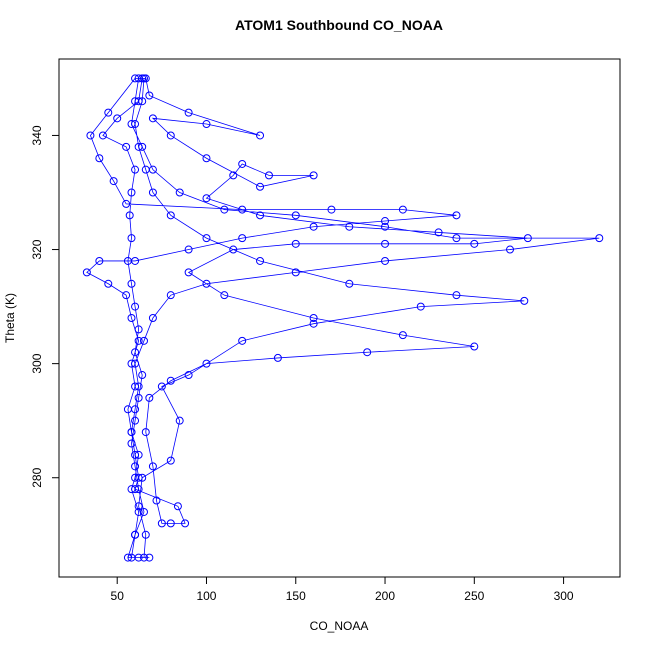 Image resolution: width=650 pixels, height=650 pixels. What do you see at coordinates (339, 25) in the screenshot?
I see `chart-title: ATOM1 Southbound CO_NOAA` at bounding box center [339, 25].